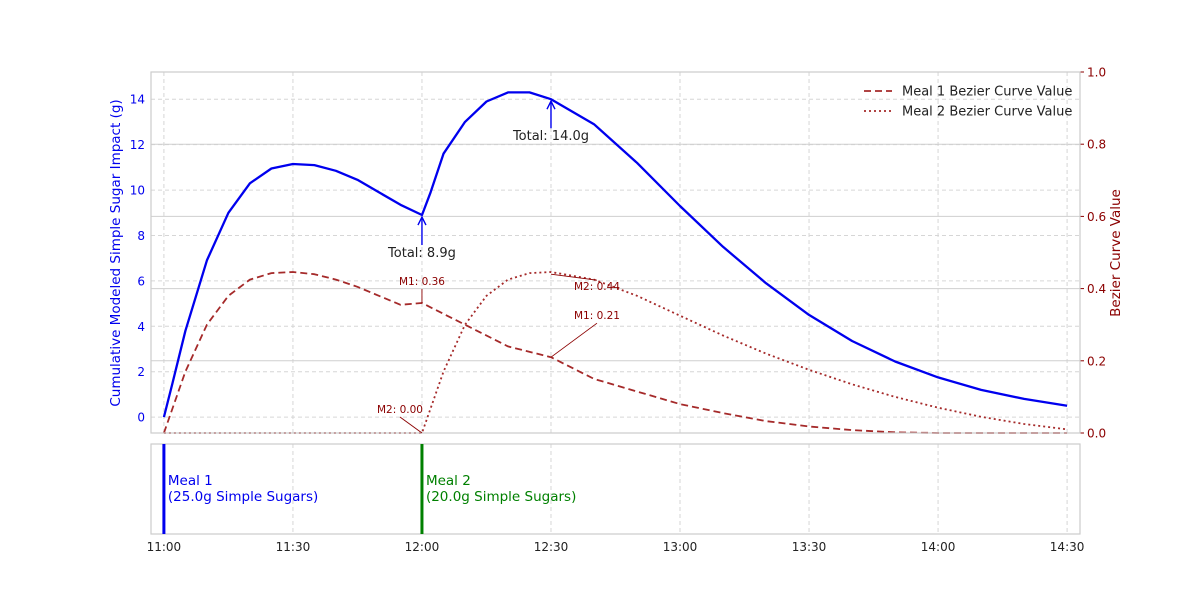  Describe the element at coordinates (400, 410) in the screenshot. I see `annotation-label: M2: 0.00` at that location.